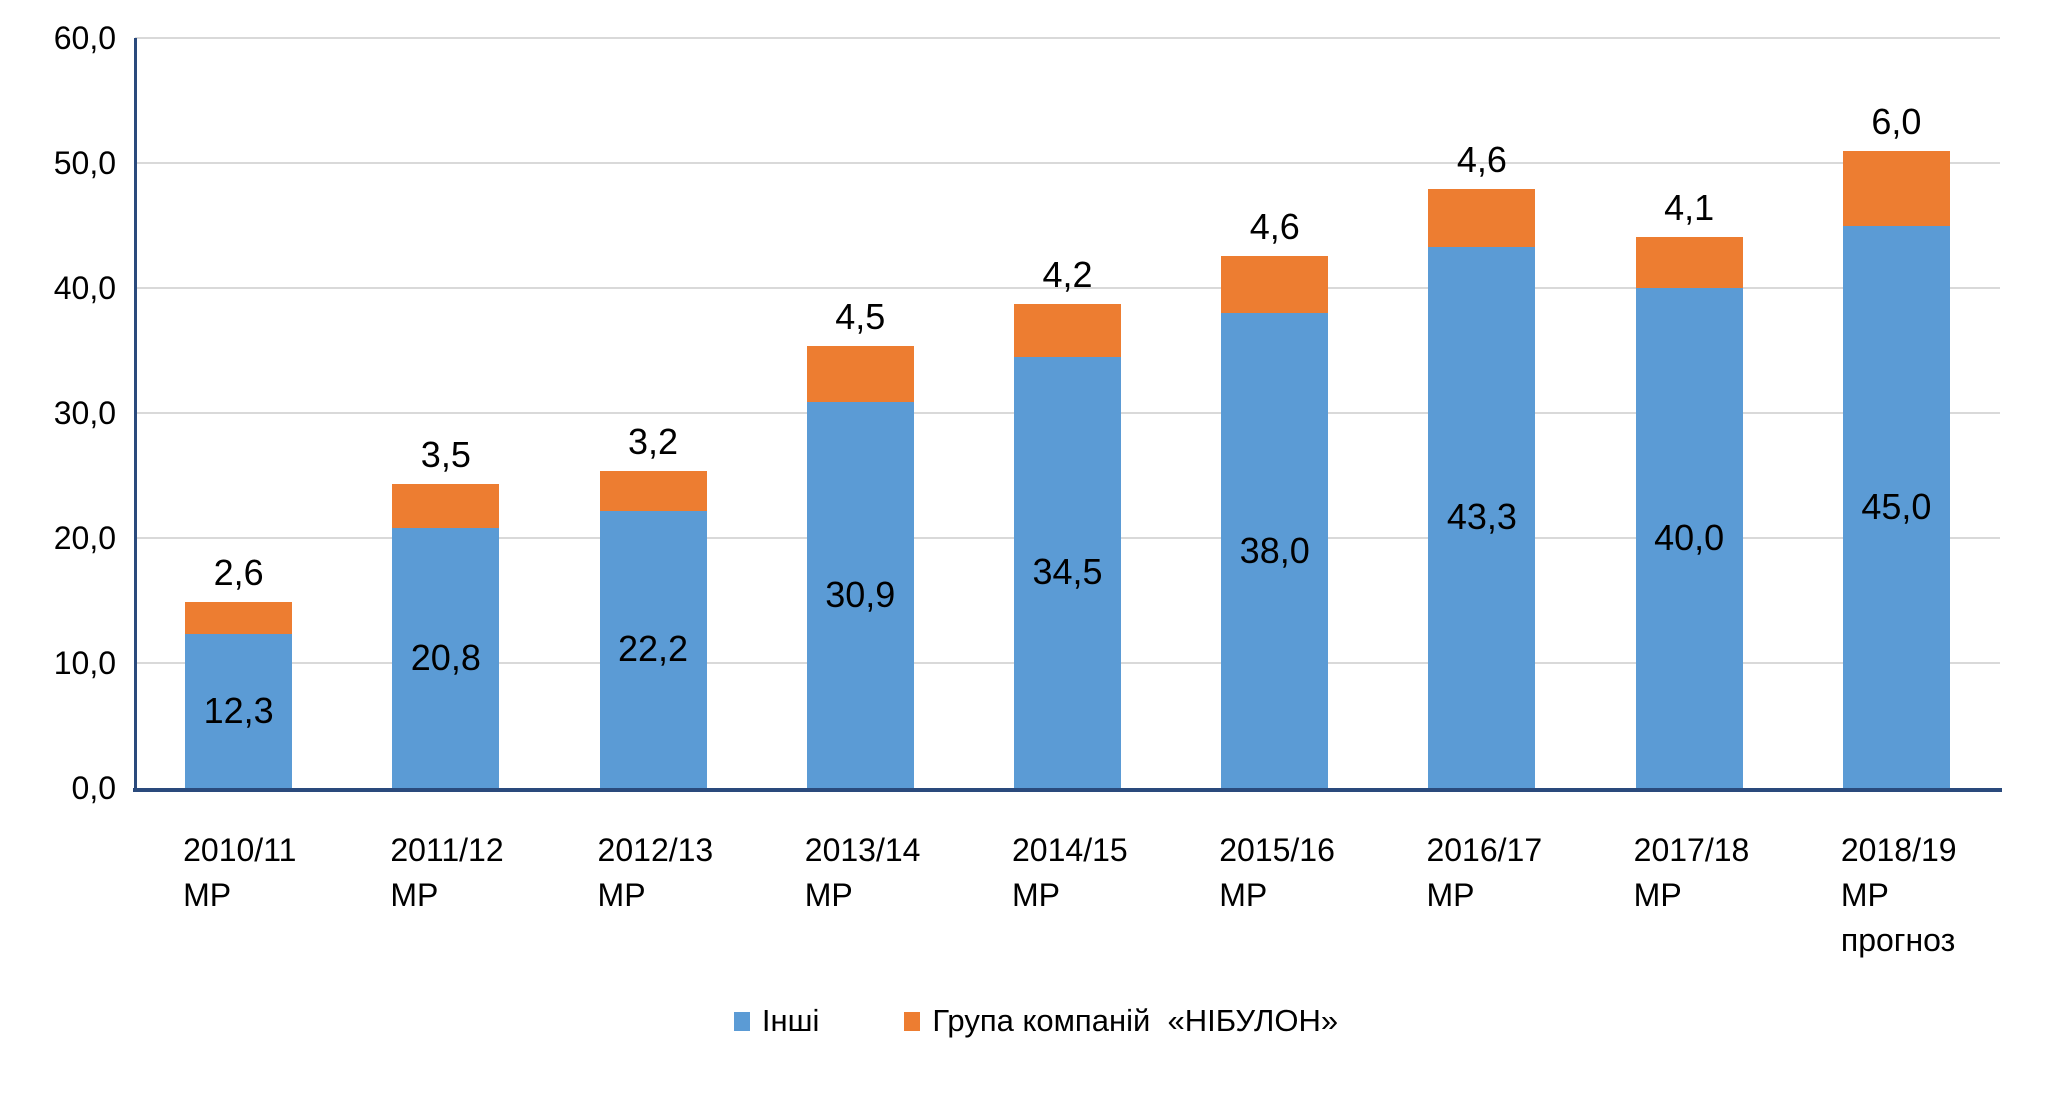 Image resolution: width=2072 pixels, height=1108 pixels. Describe the element at coordinates (1691, 850) in the screenshot. I see `x-category-label-line: 2017/18` at that location.